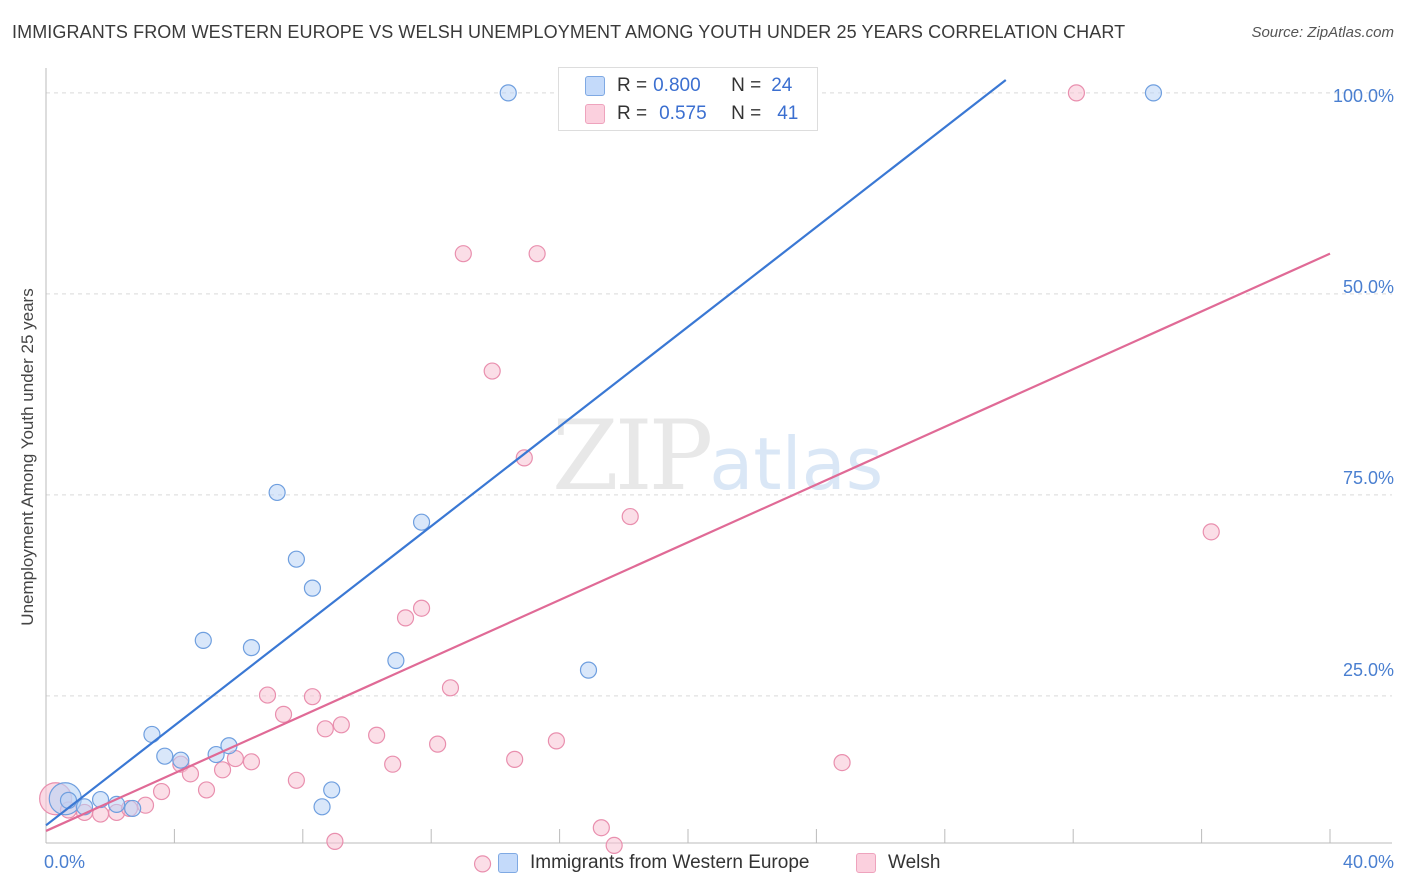 Image resolution: width=1406 pixels, height=892 pixels. Describe the element at coordinates (670, 862) in the screenshot. I see `legend-label: Immigrants from Western Europe` at that location.